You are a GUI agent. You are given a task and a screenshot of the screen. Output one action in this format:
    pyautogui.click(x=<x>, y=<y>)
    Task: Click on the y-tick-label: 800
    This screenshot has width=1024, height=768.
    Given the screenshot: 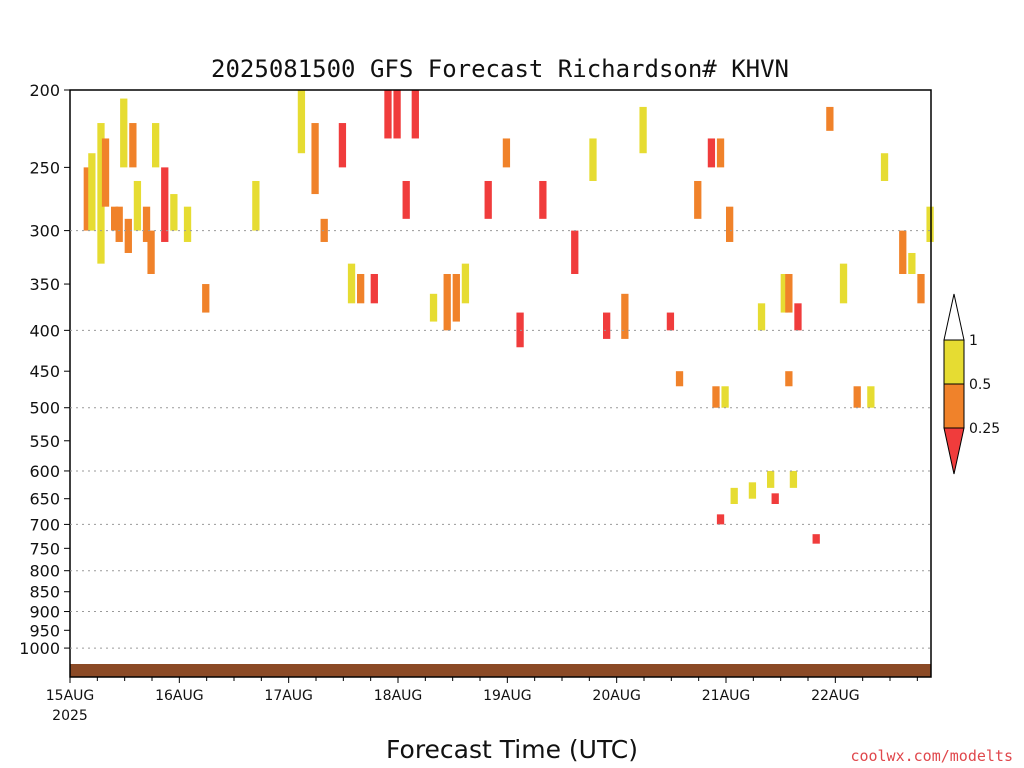 What is the action you would take?
    pyautogui.click(x=44, y=571)
    